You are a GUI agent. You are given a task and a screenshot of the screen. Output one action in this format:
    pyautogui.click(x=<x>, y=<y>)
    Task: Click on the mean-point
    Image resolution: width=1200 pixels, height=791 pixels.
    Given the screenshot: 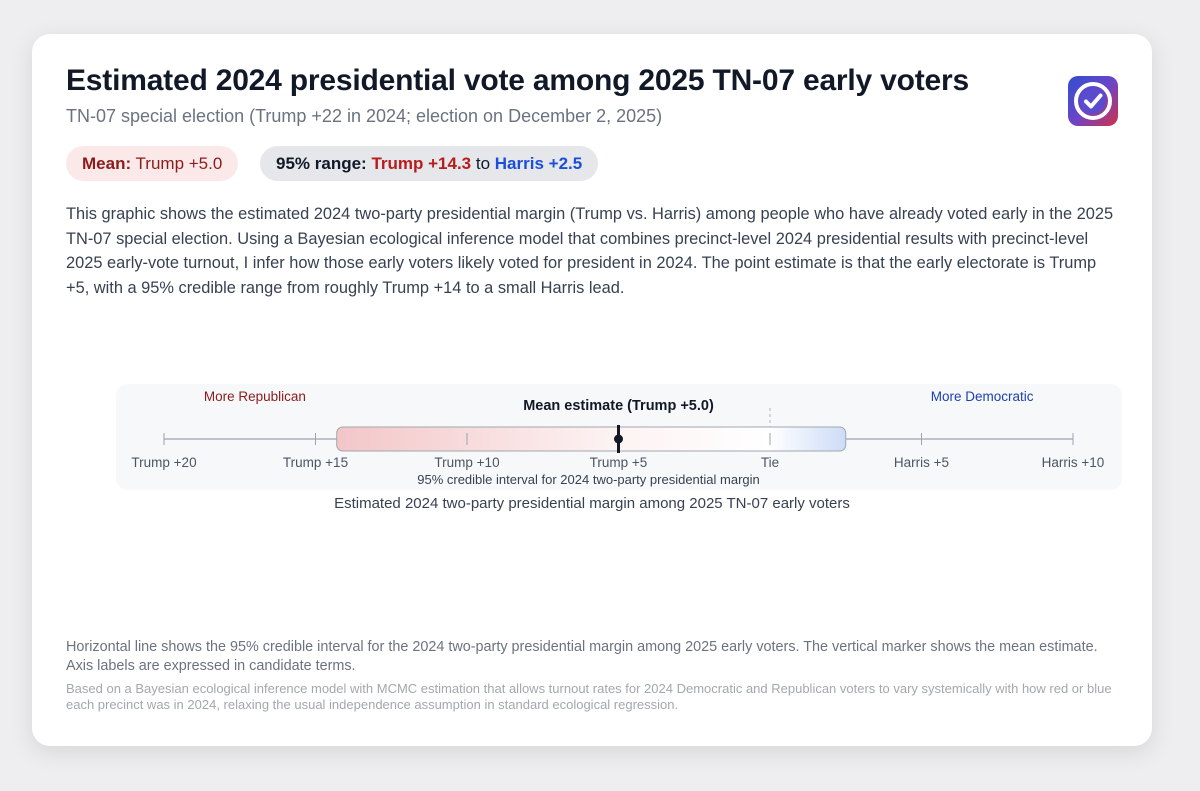 What is the action you would take?
    pyautogui.click(x=618, y=439)
    